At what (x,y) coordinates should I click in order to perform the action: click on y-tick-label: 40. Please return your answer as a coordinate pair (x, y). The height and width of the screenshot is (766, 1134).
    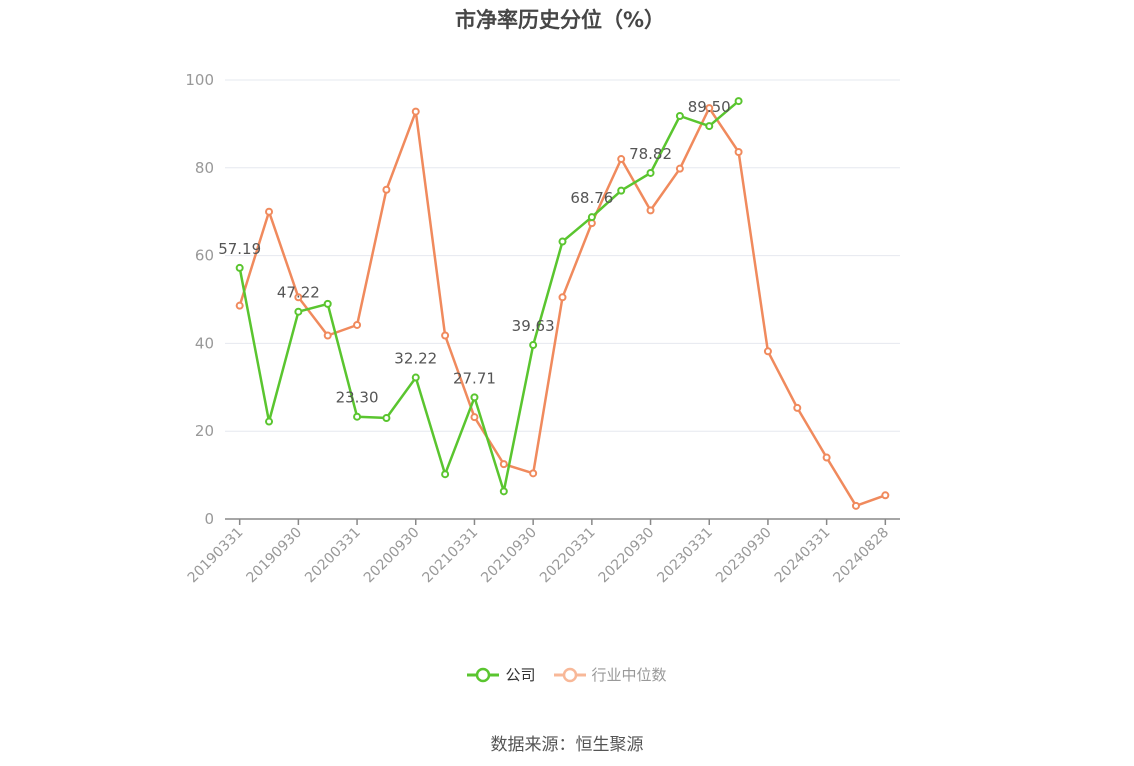
    Looking at the image, I should click on (204, 343).